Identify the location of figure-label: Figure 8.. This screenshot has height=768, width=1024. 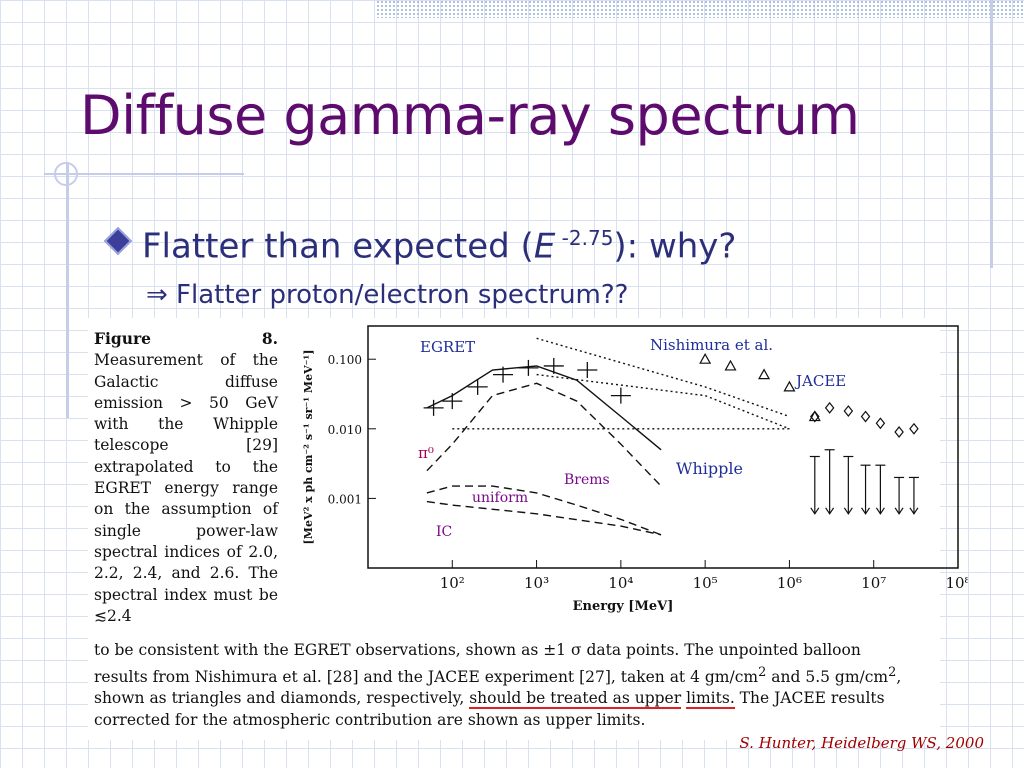
(186, 338).